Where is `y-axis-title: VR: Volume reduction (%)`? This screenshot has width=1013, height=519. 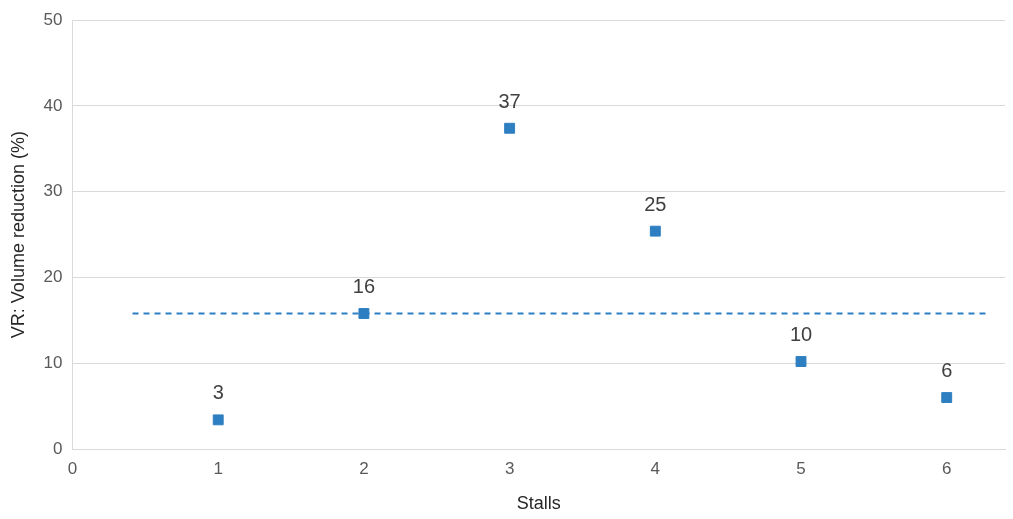
y-axis-title: VR: Volume reduction (%) is located at coordinates (17, 235).